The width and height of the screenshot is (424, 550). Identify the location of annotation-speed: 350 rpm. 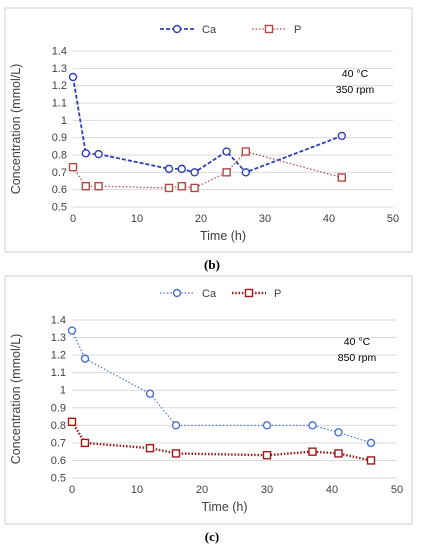
(355, 90).